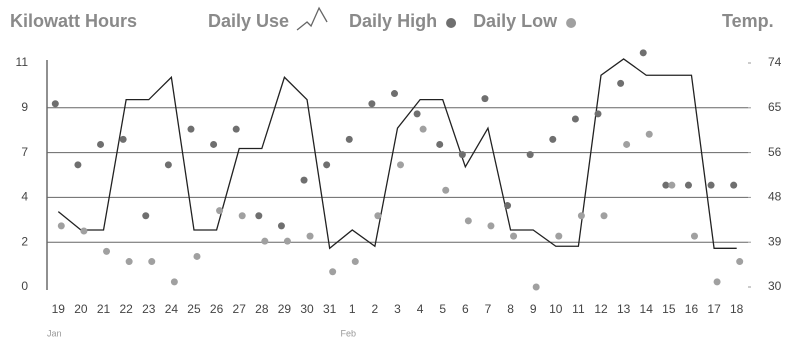  What do you see at coordinates (375, 309) in the screenshot?
I see `x-tick-label: 2` at bounding box center [375, 309].